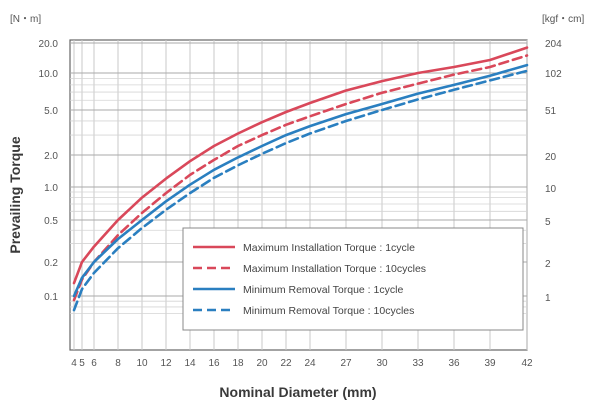 The width and height of the screenshot is (601, 406). I want to click on y-tick-label-left: 0.5, so click(51, 221).